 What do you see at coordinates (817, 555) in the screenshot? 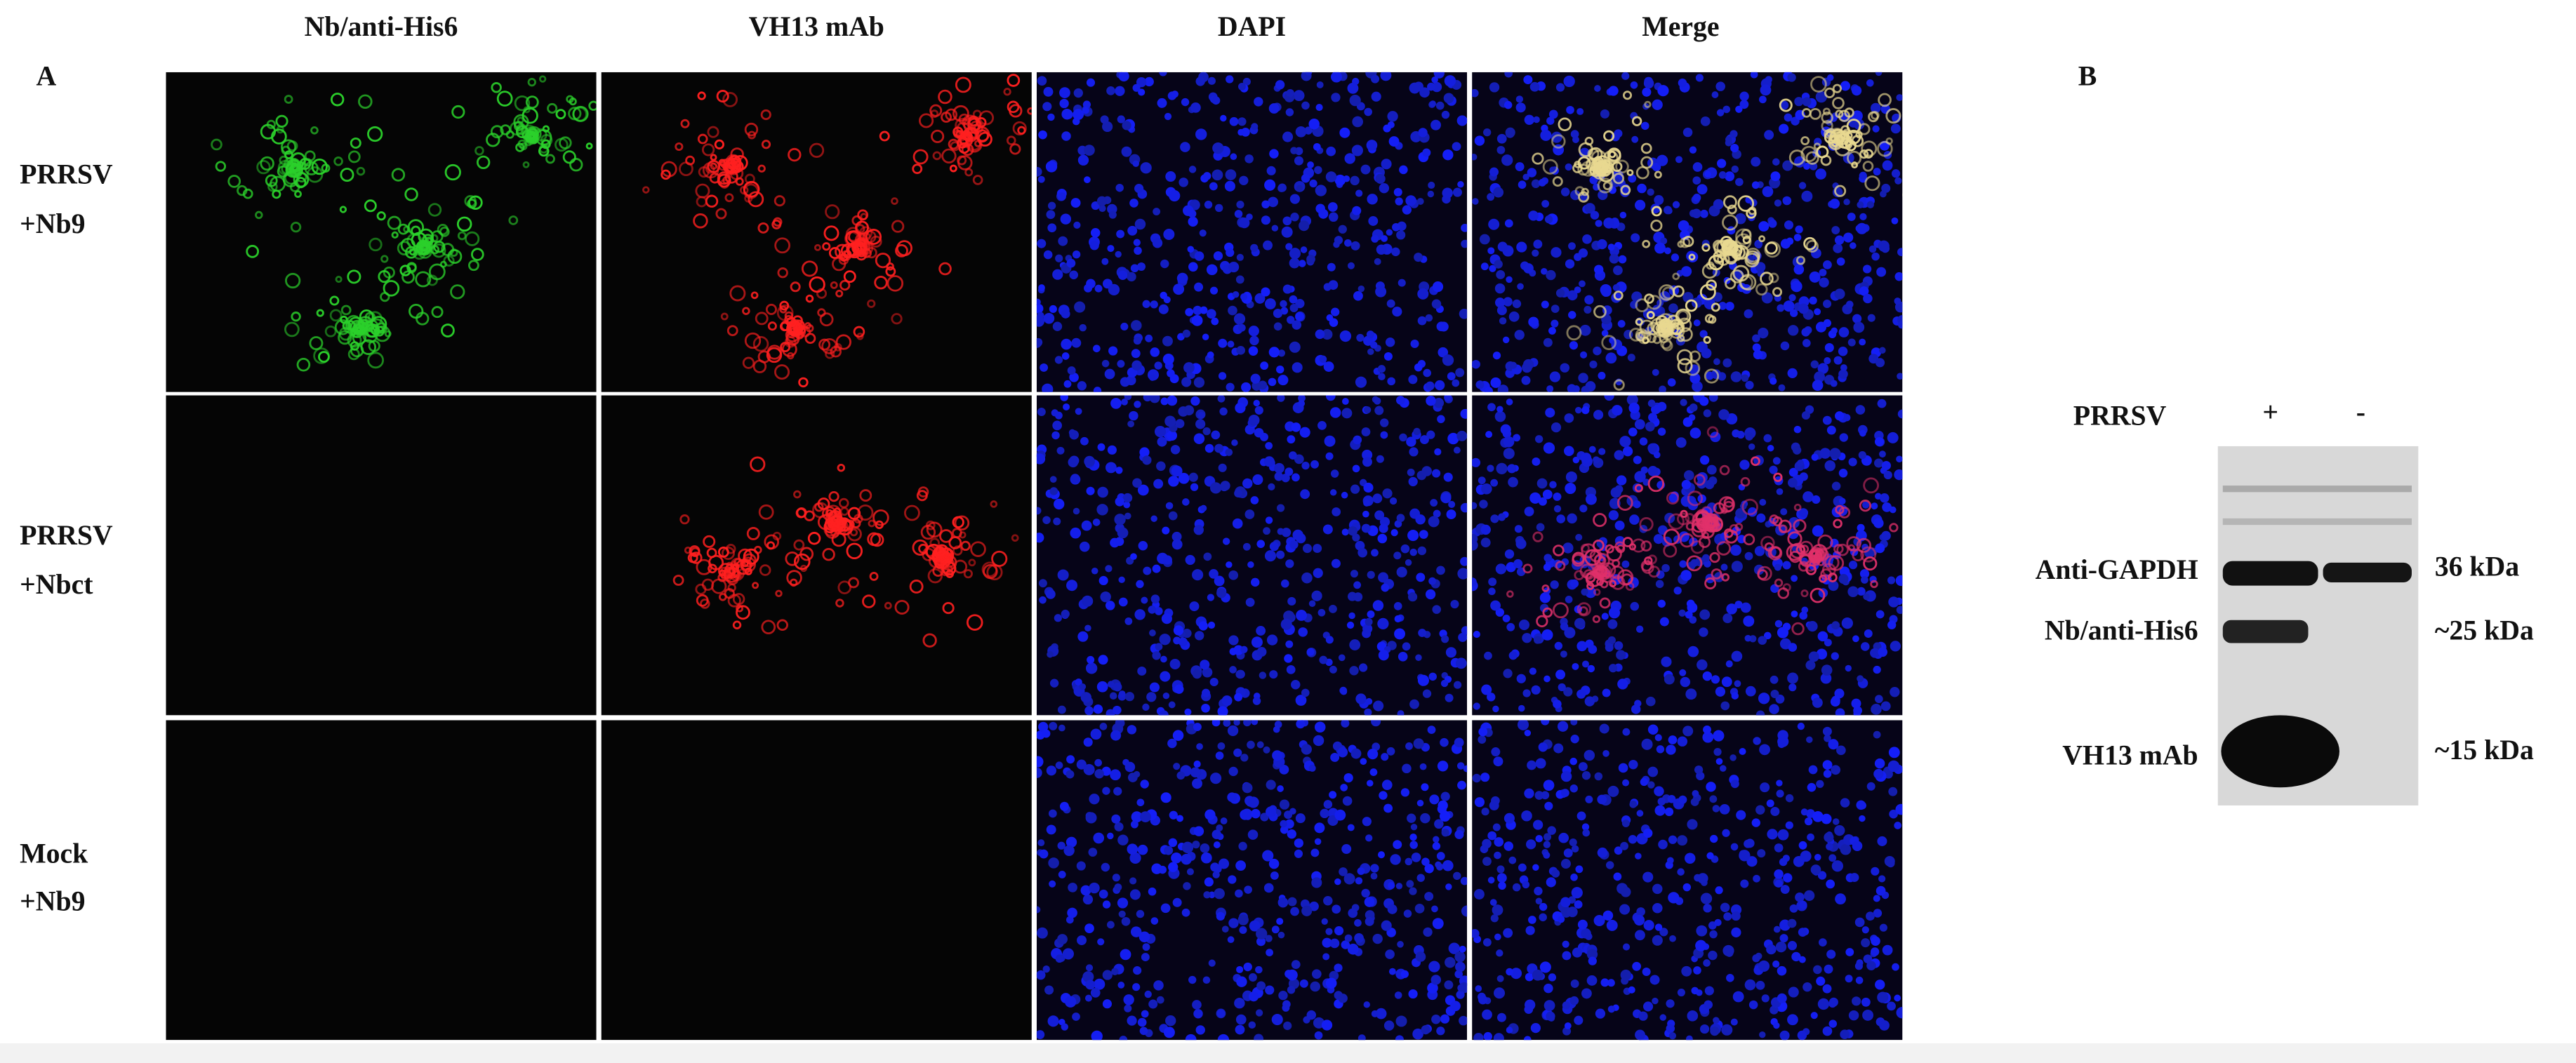
I see `micrograph` at bounding box center [817, 555].